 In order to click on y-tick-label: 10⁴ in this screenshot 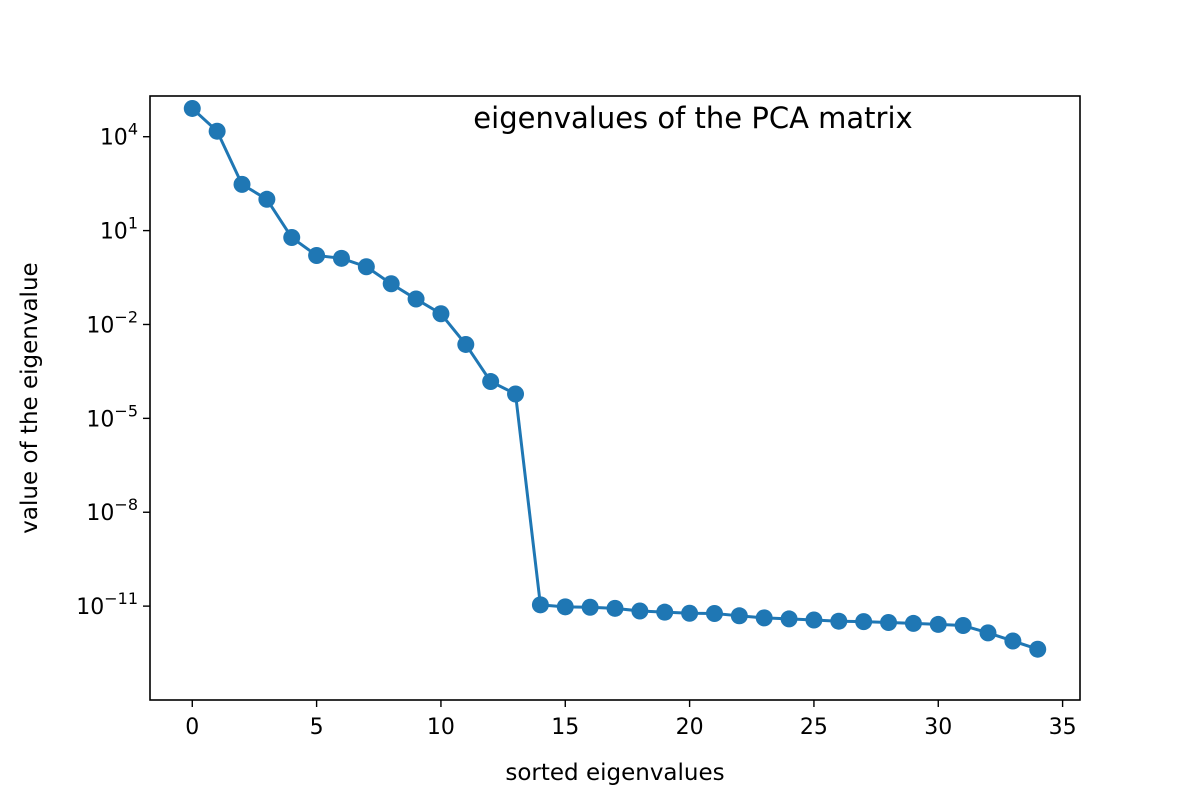, I will do `click(119, 135)`.